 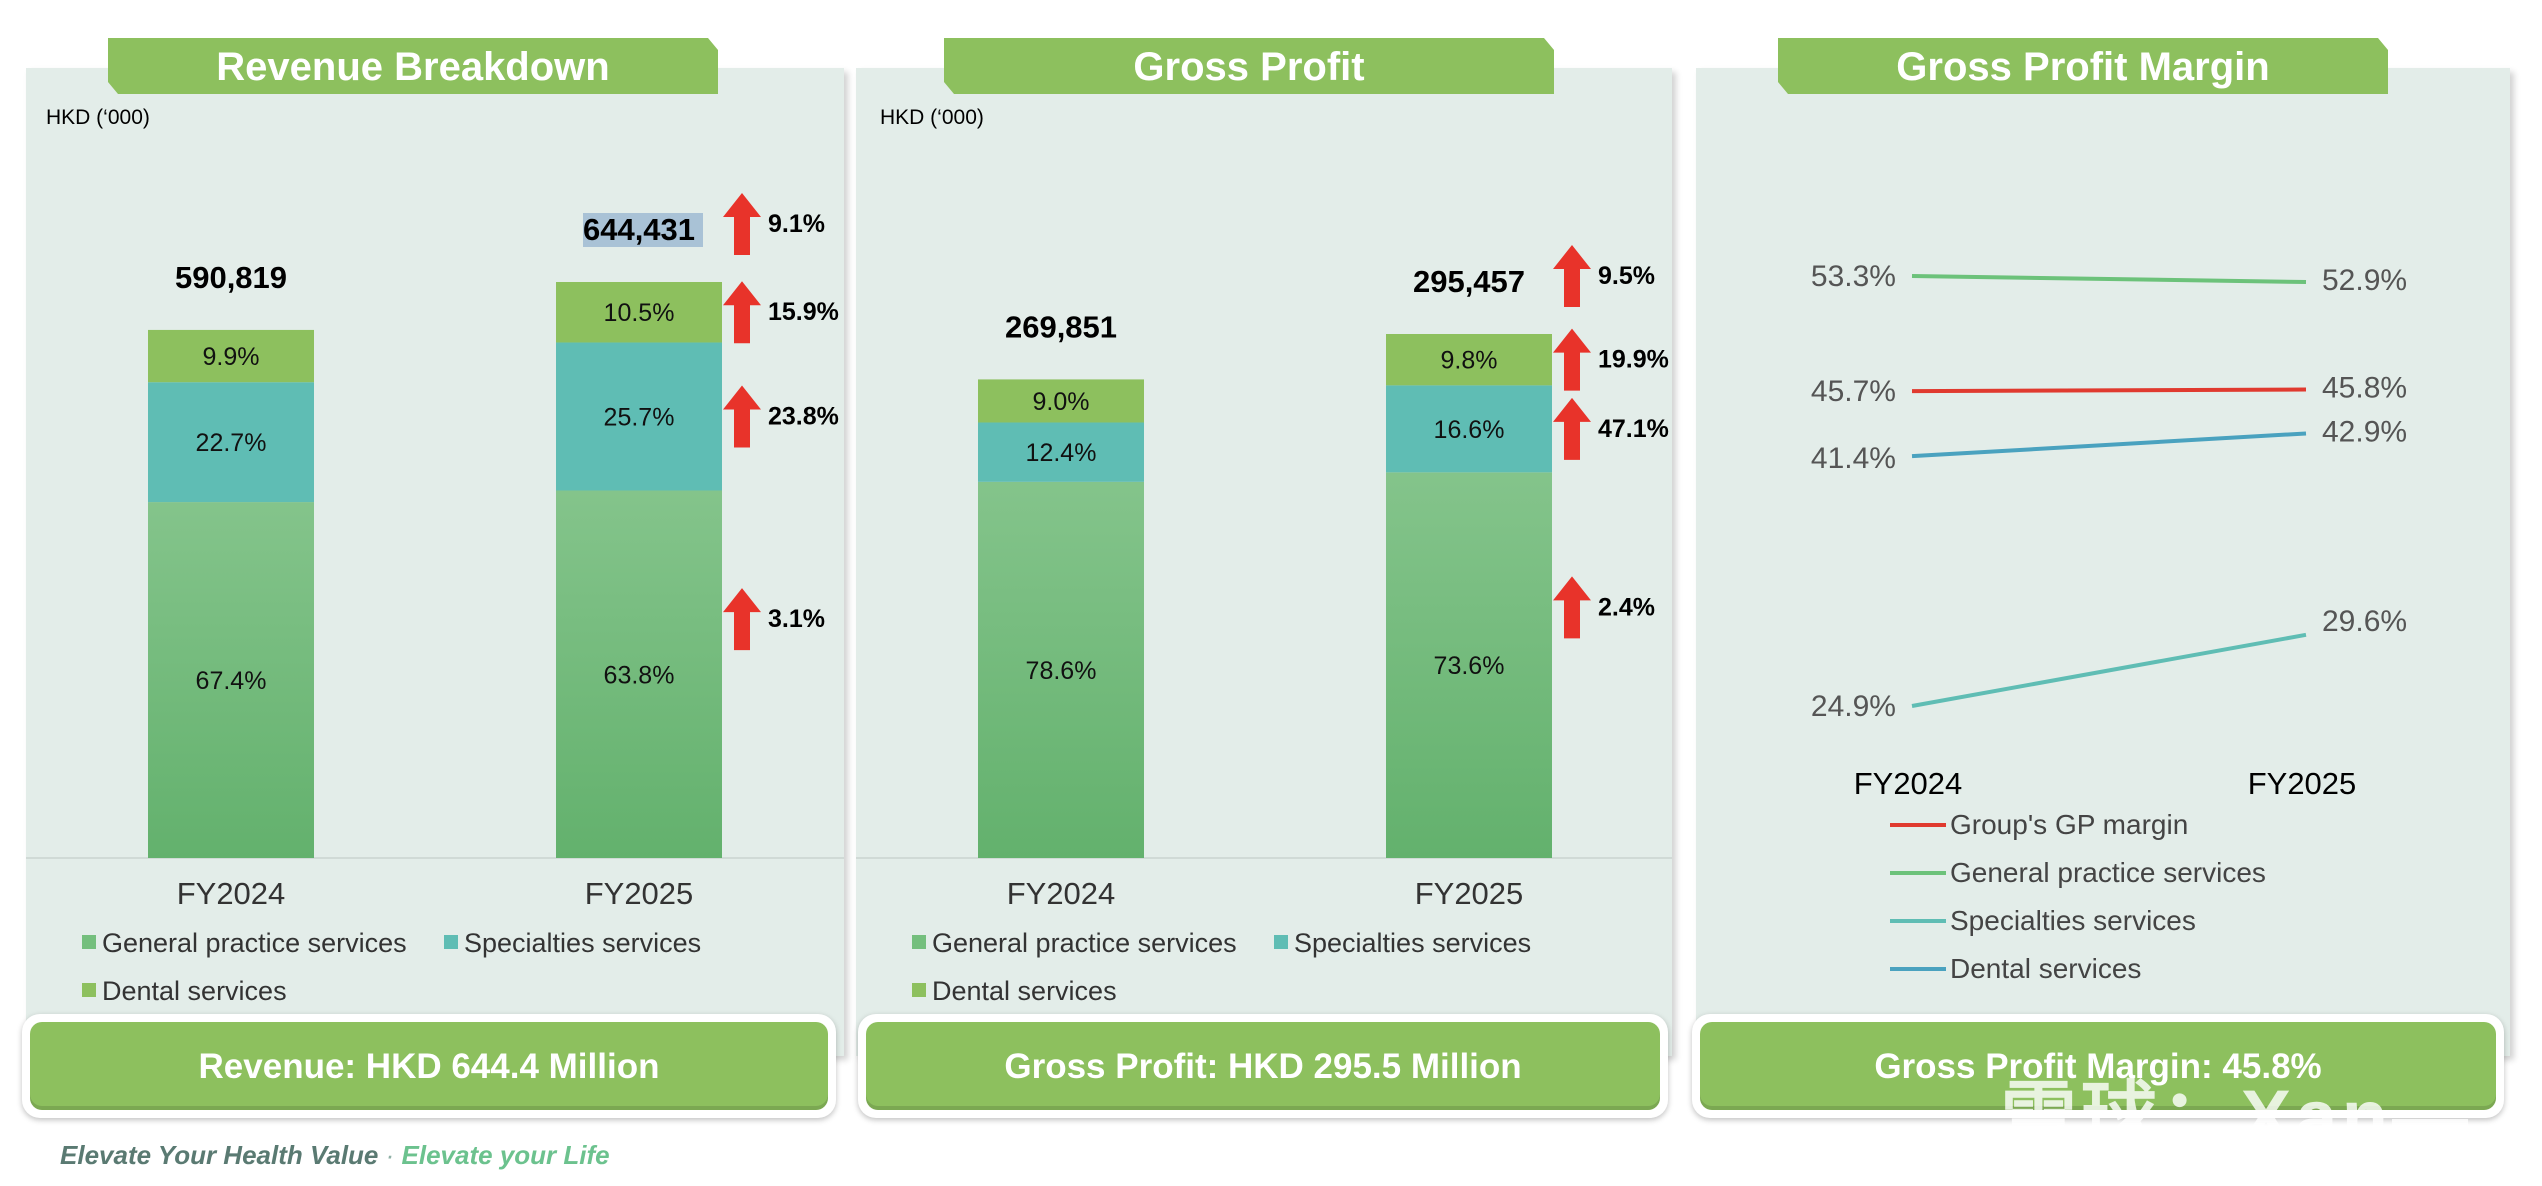 I want to click on footer-right: Elevate your Life, so click(x=505, y=1155).